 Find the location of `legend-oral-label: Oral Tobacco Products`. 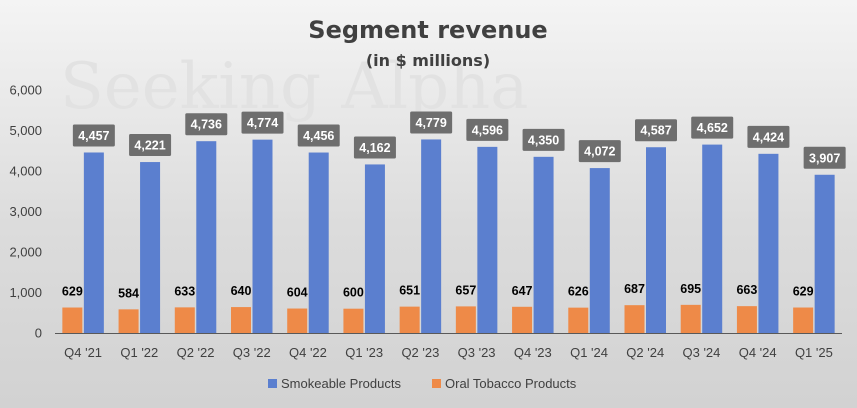

legend-oral-label: Oral Tobacco Products is located at coordinates (511, 383).